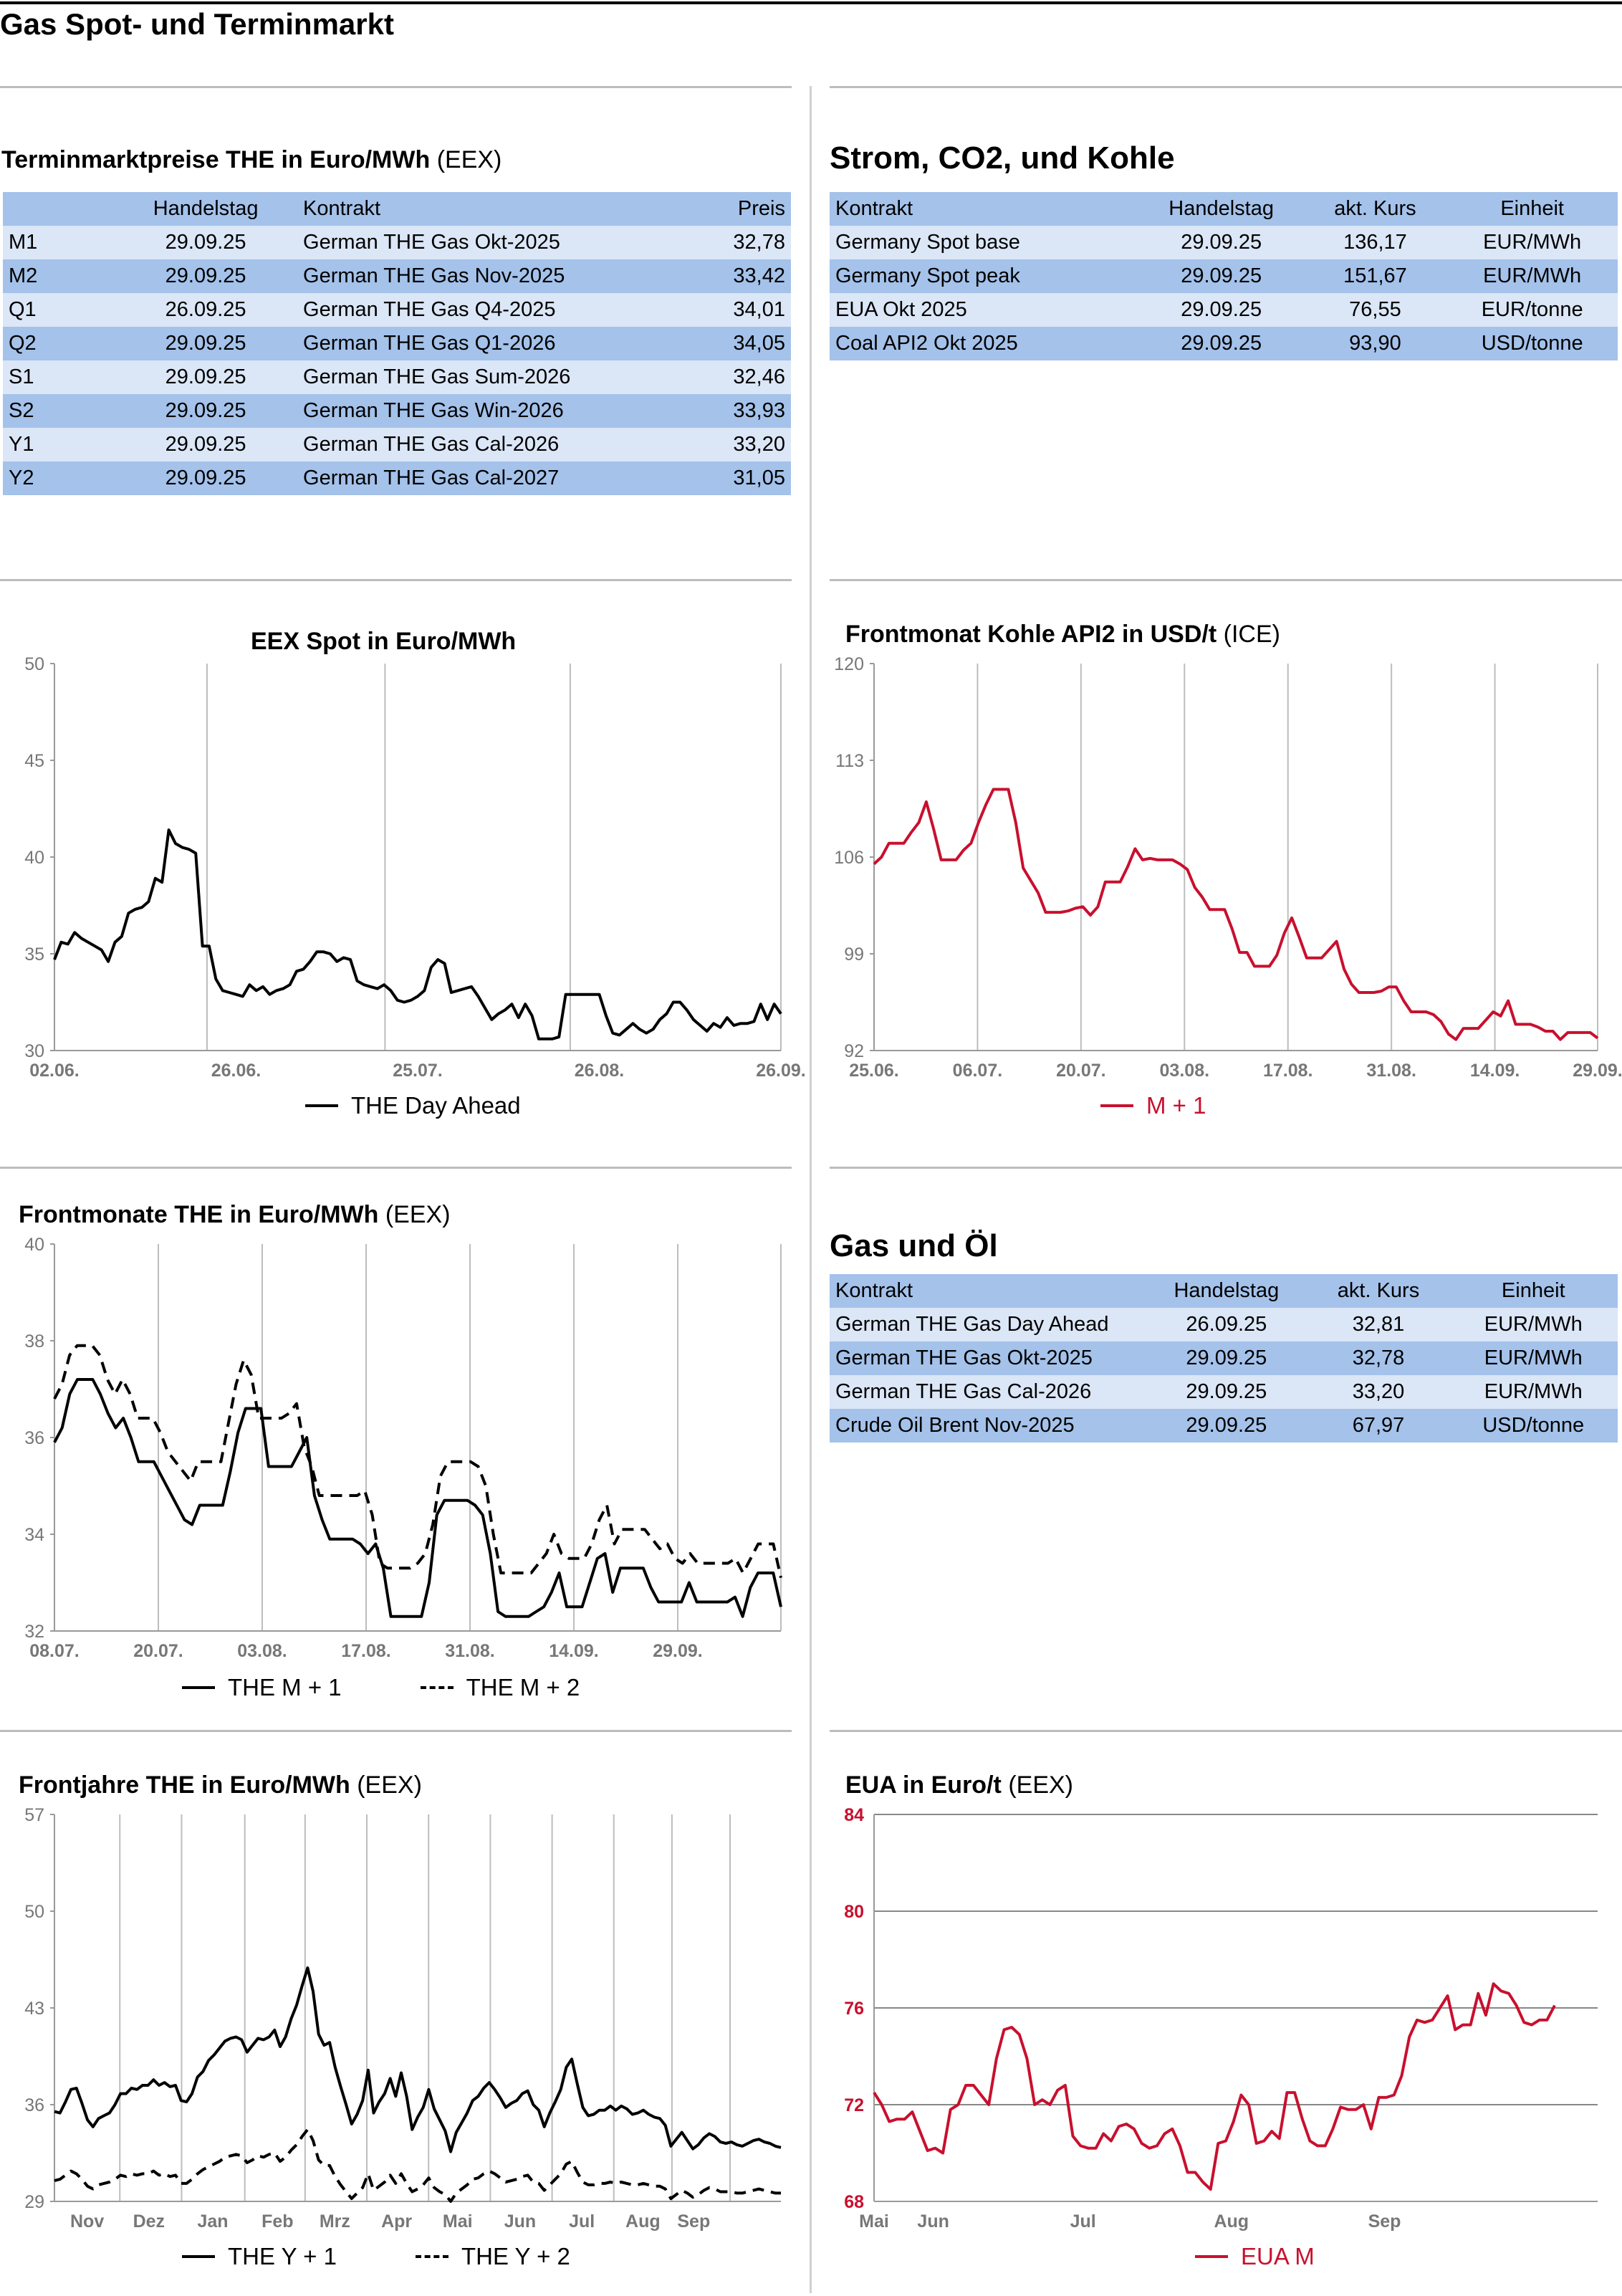 This screenshot has width=1622, height=2296. What do you see at coordinates (1378, 1426) in the screenshot?
I see `table-cell: 67,97` at bounding box center [1378, 1426].